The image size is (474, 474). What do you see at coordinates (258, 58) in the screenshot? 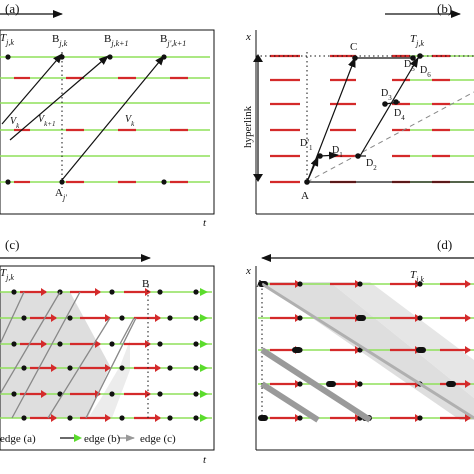
I see `hyperlink-arrow-up` at bounding box center [258, 58].